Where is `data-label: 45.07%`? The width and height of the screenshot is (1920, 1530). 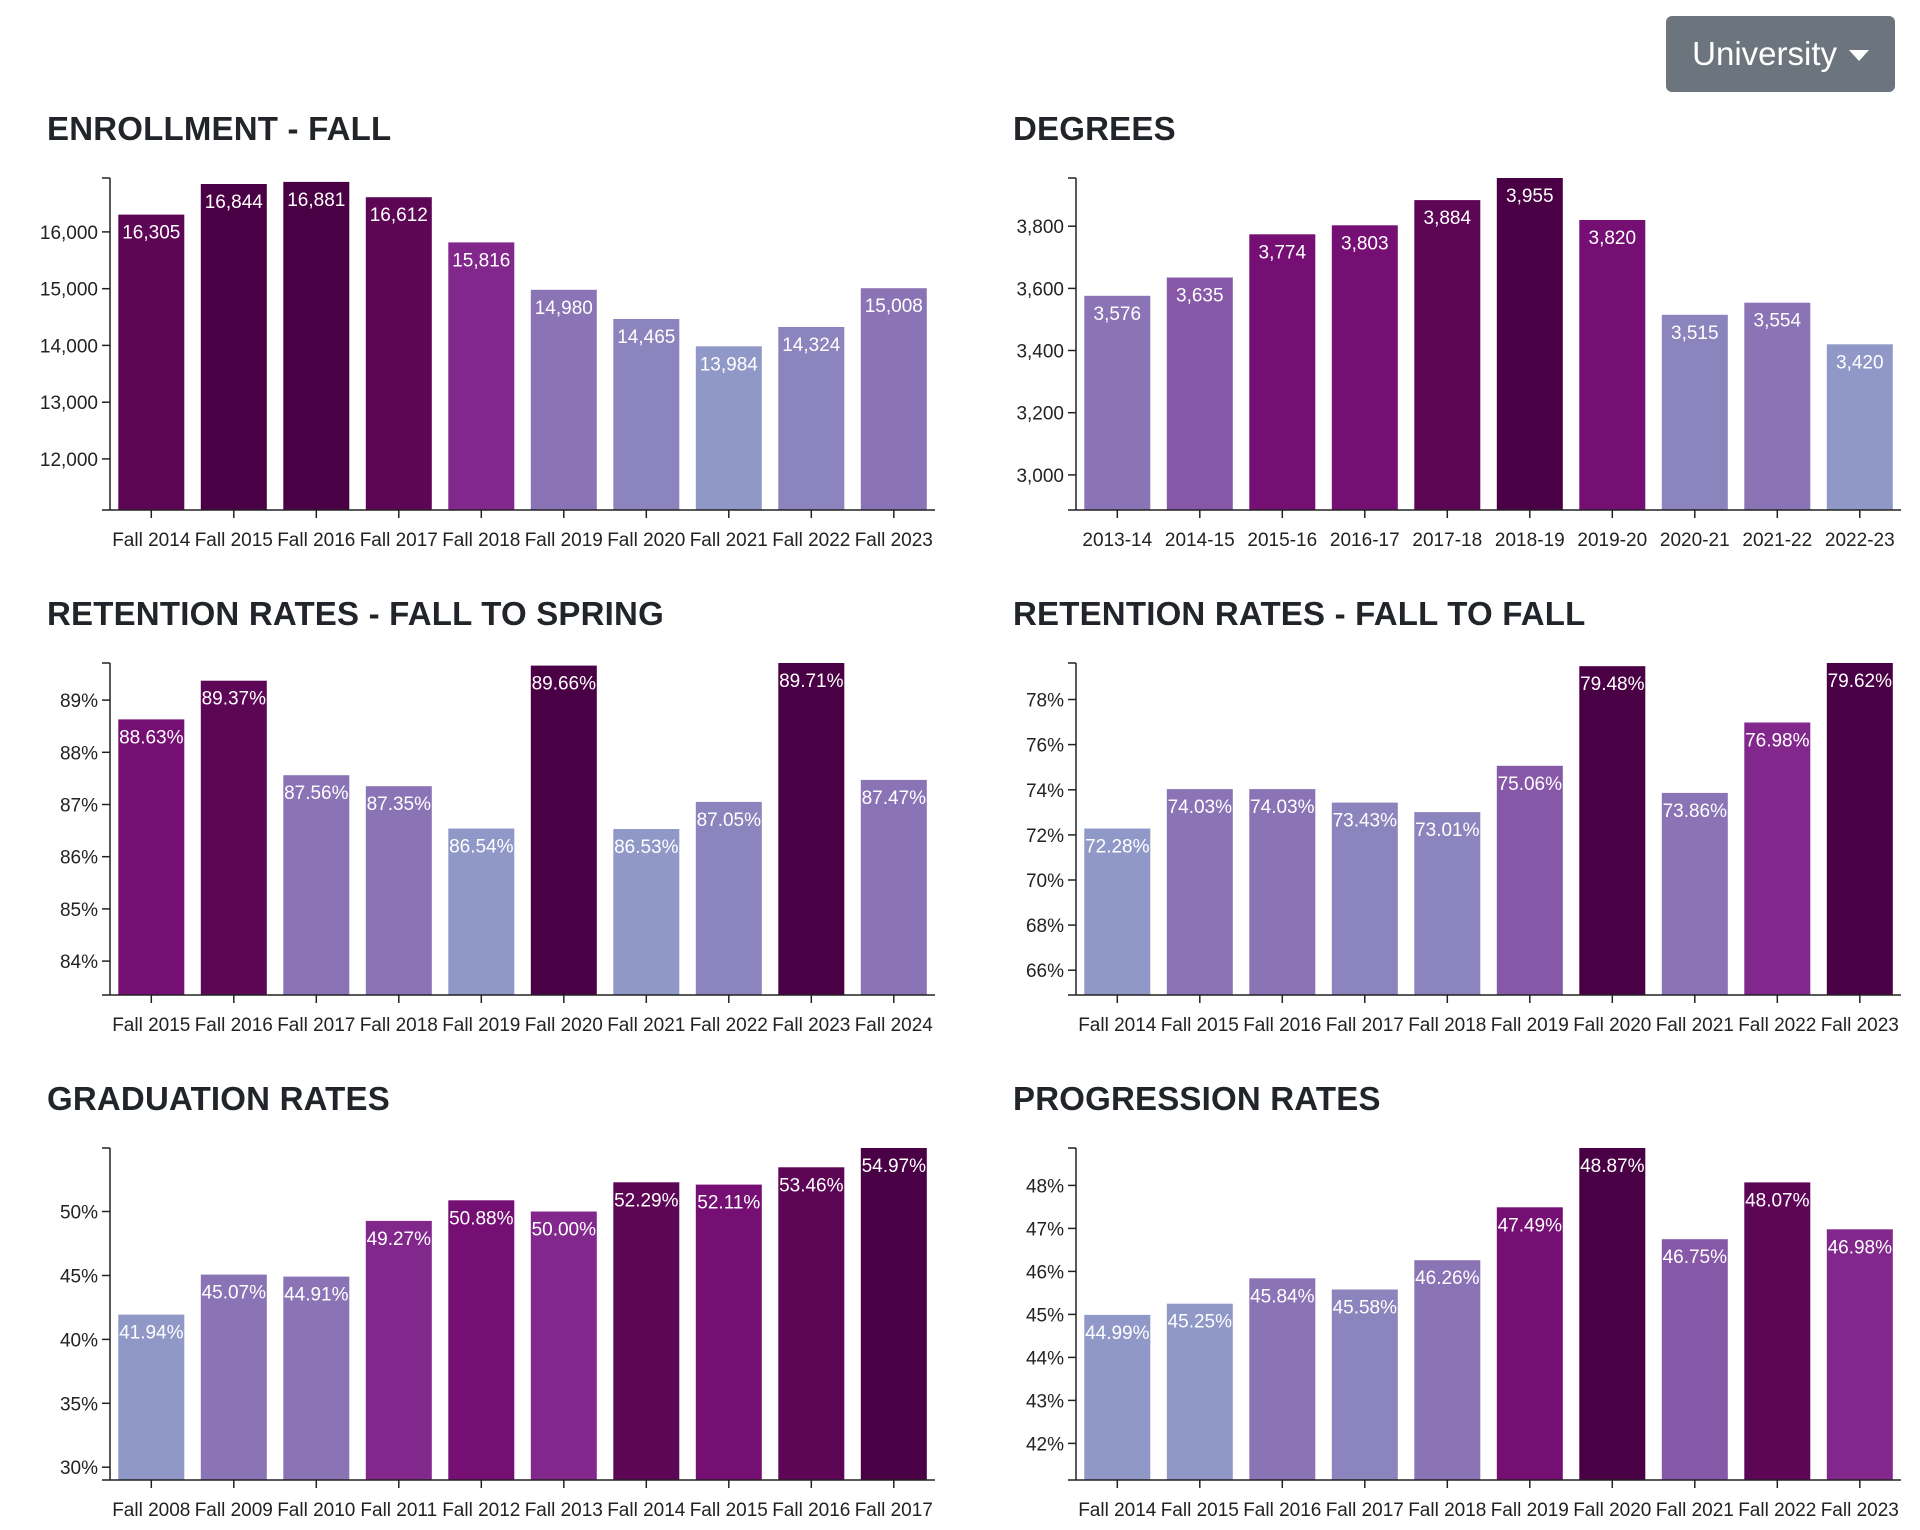
data-label: 45.07% is located at coordinates (234, 1293).